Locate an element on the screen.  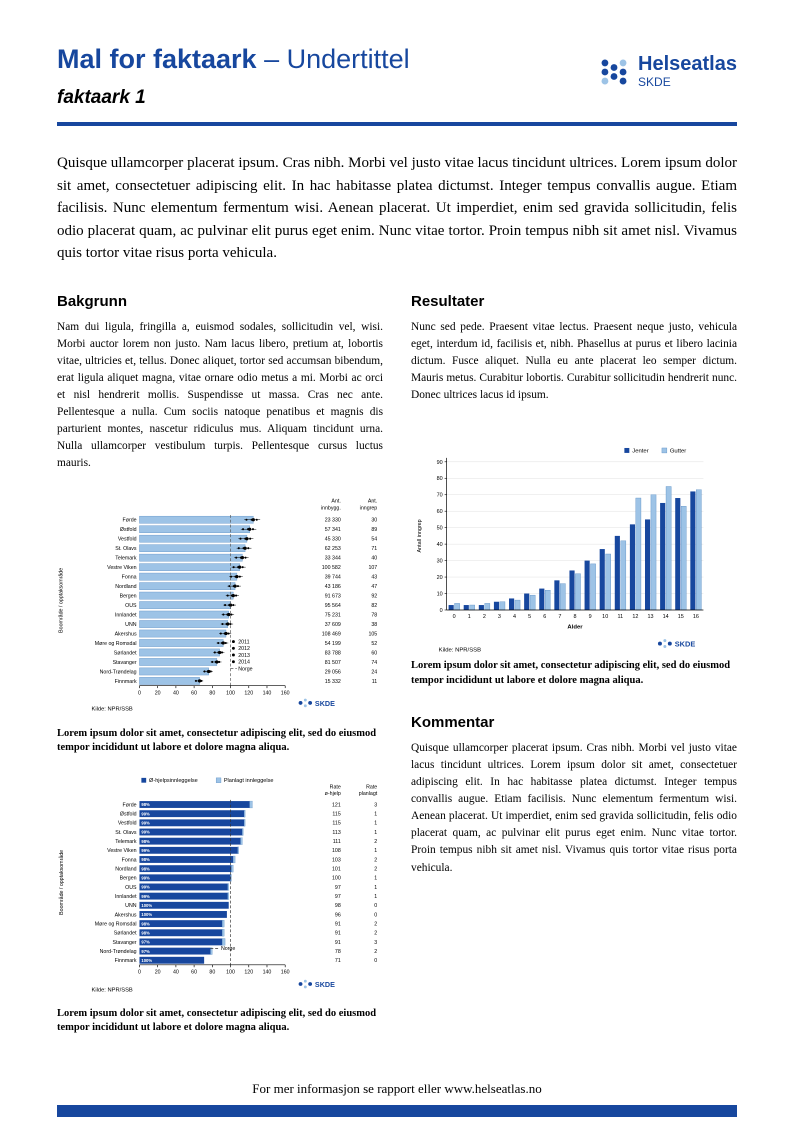
svg-text: 105 is located at coordinates (372, 635).